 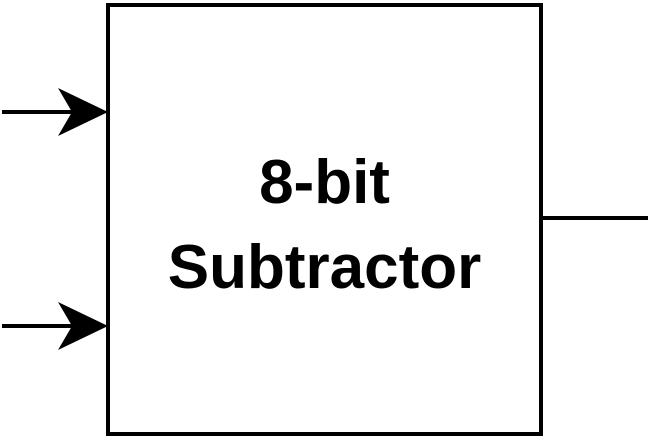 I want to click on block-label-line2: Subtractor, so click(x=324, y=267).